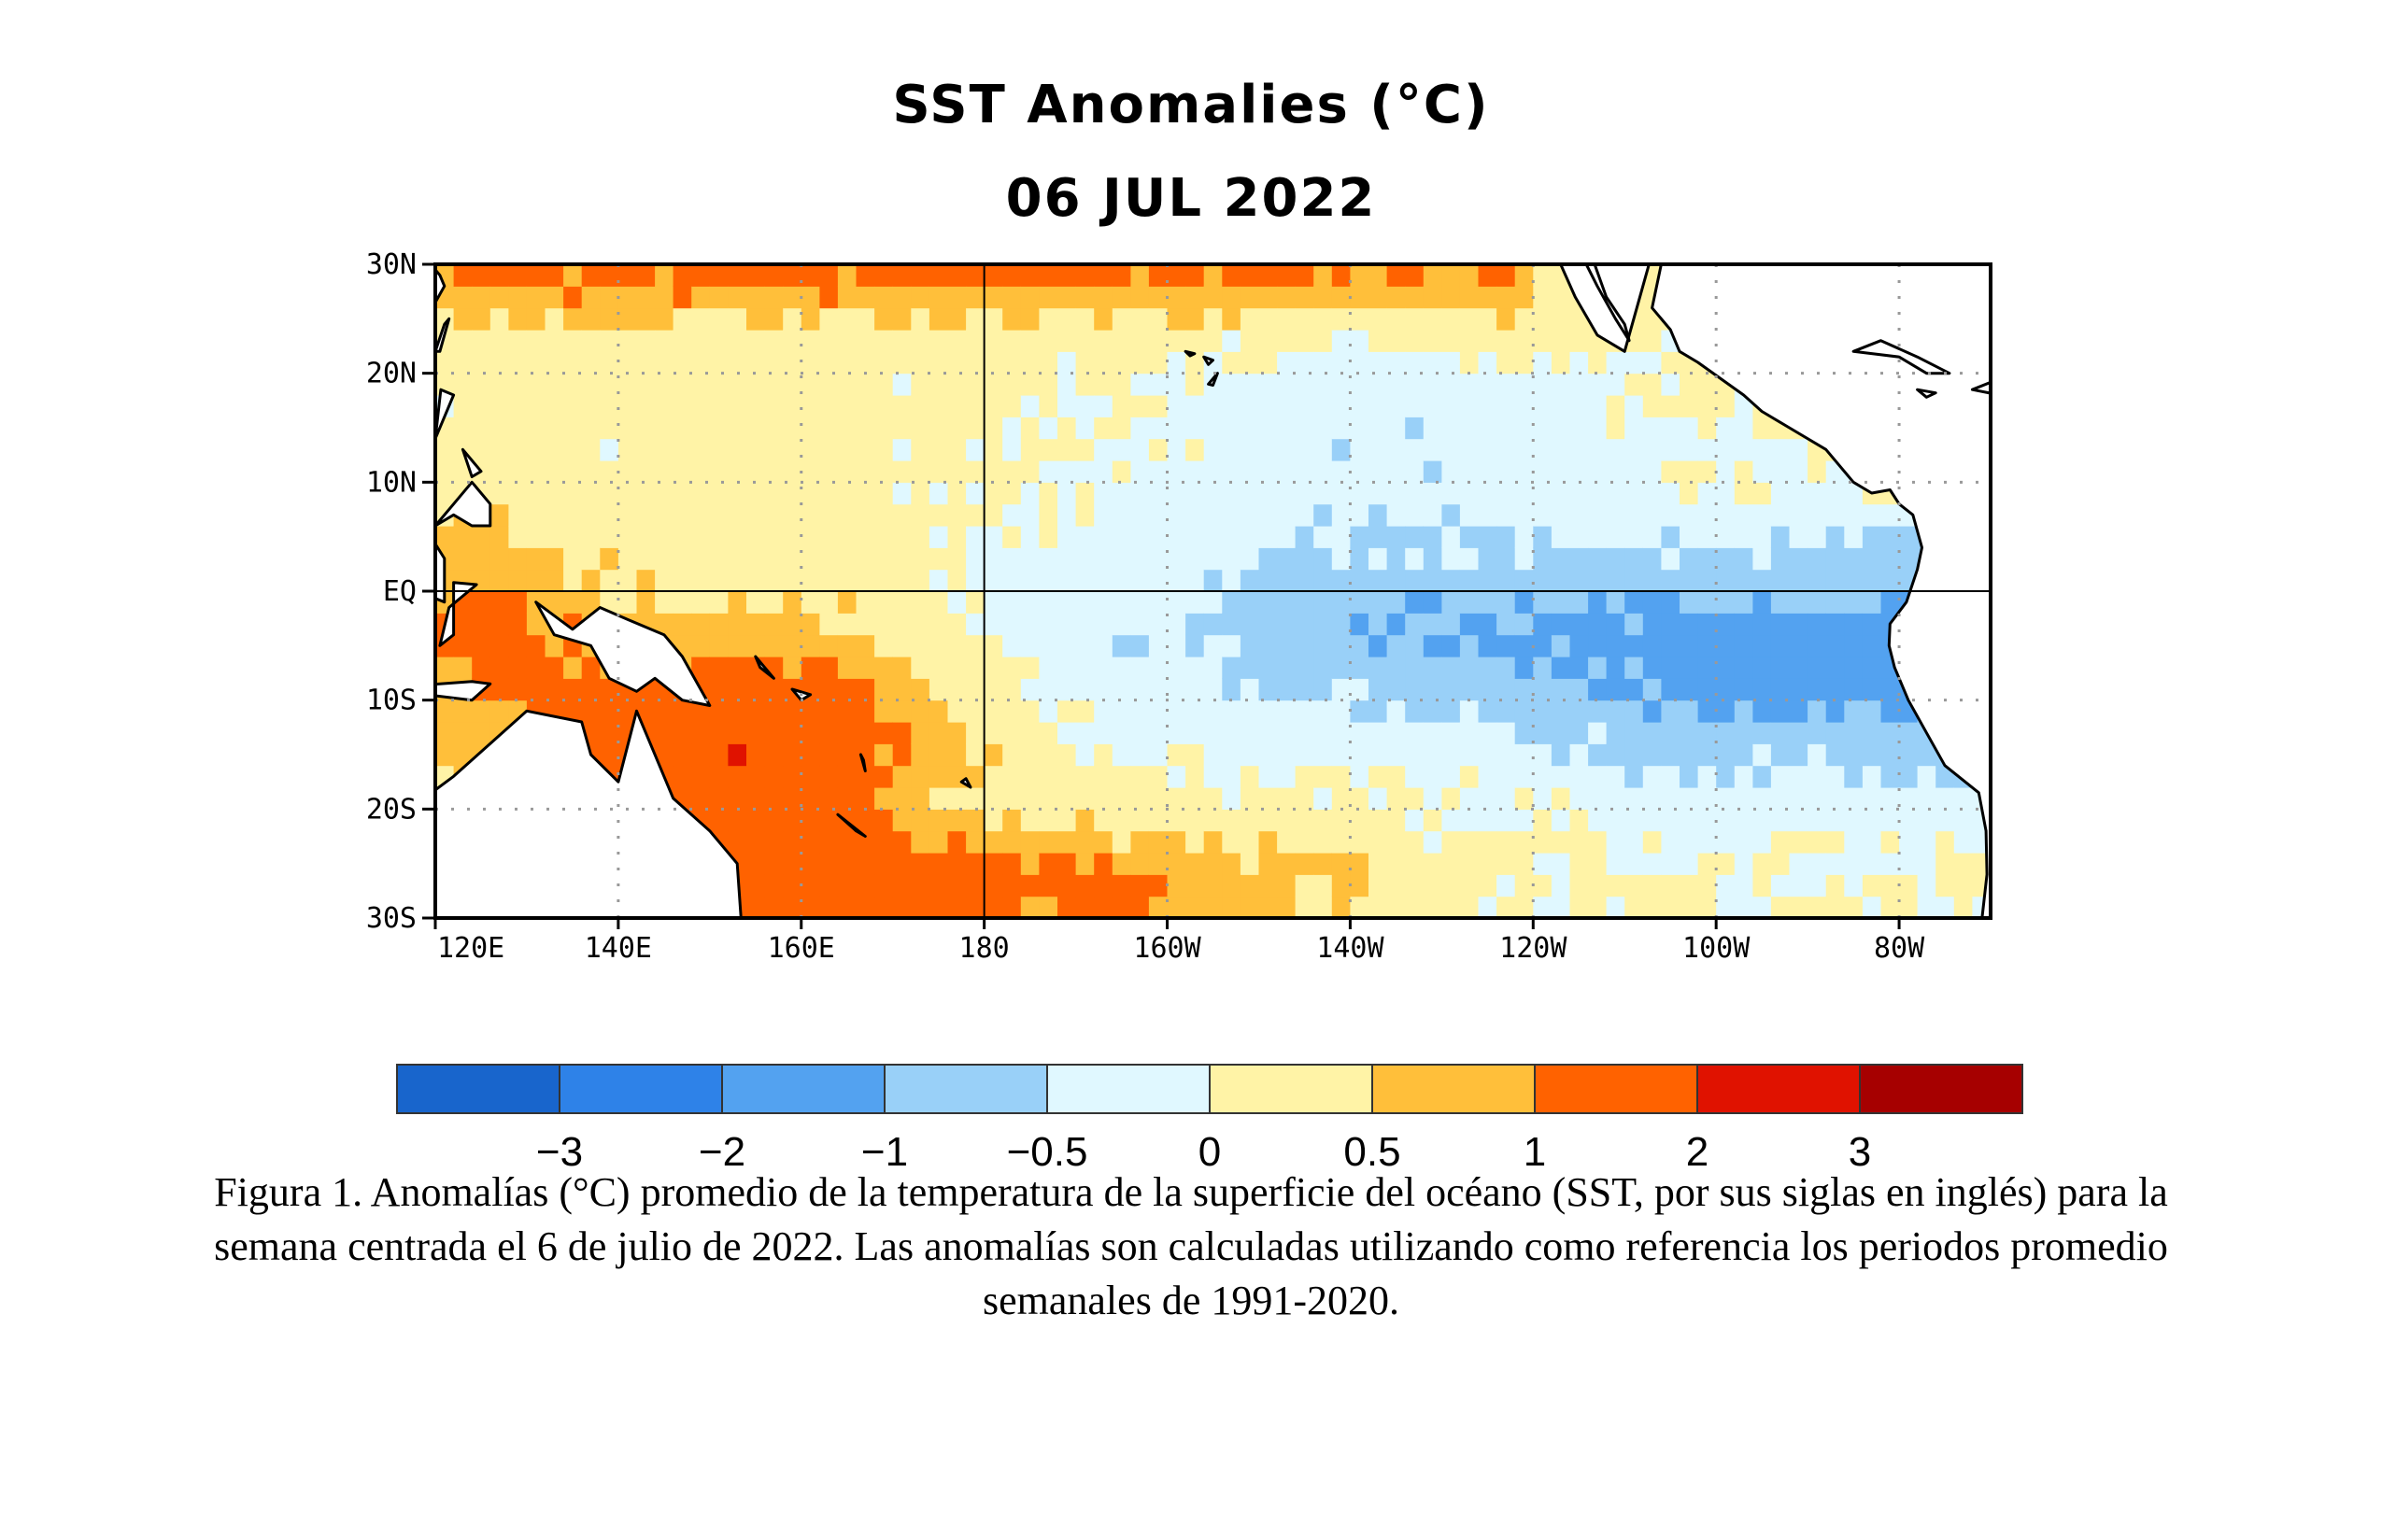  I want to click on colorbar-swatch, so click(1616, 1089).